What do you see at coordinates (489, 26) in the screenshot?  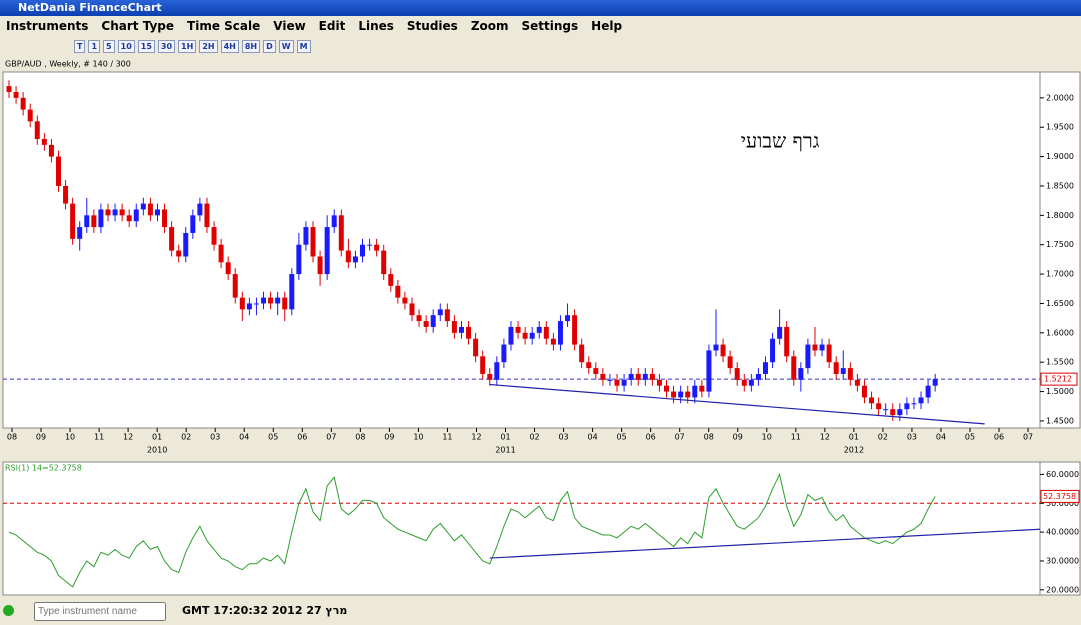 I see `menu-item: Zoom` at bounding box center [489, 26].